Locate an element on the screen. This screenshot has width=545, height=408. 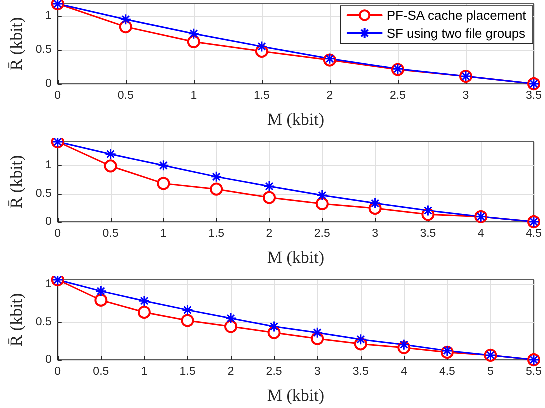
x-tick-label: 5.5 is located at coordinates (534, 372).